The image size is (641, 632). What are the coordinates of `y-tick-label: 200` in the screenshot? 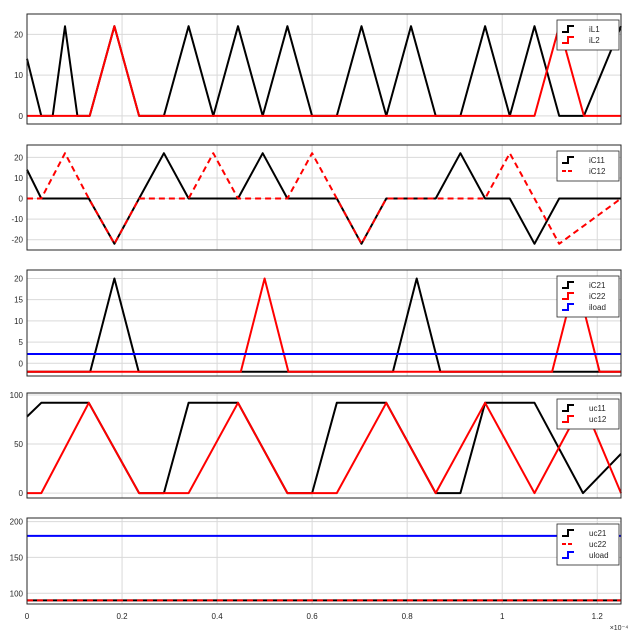 It's located at (17, 522).